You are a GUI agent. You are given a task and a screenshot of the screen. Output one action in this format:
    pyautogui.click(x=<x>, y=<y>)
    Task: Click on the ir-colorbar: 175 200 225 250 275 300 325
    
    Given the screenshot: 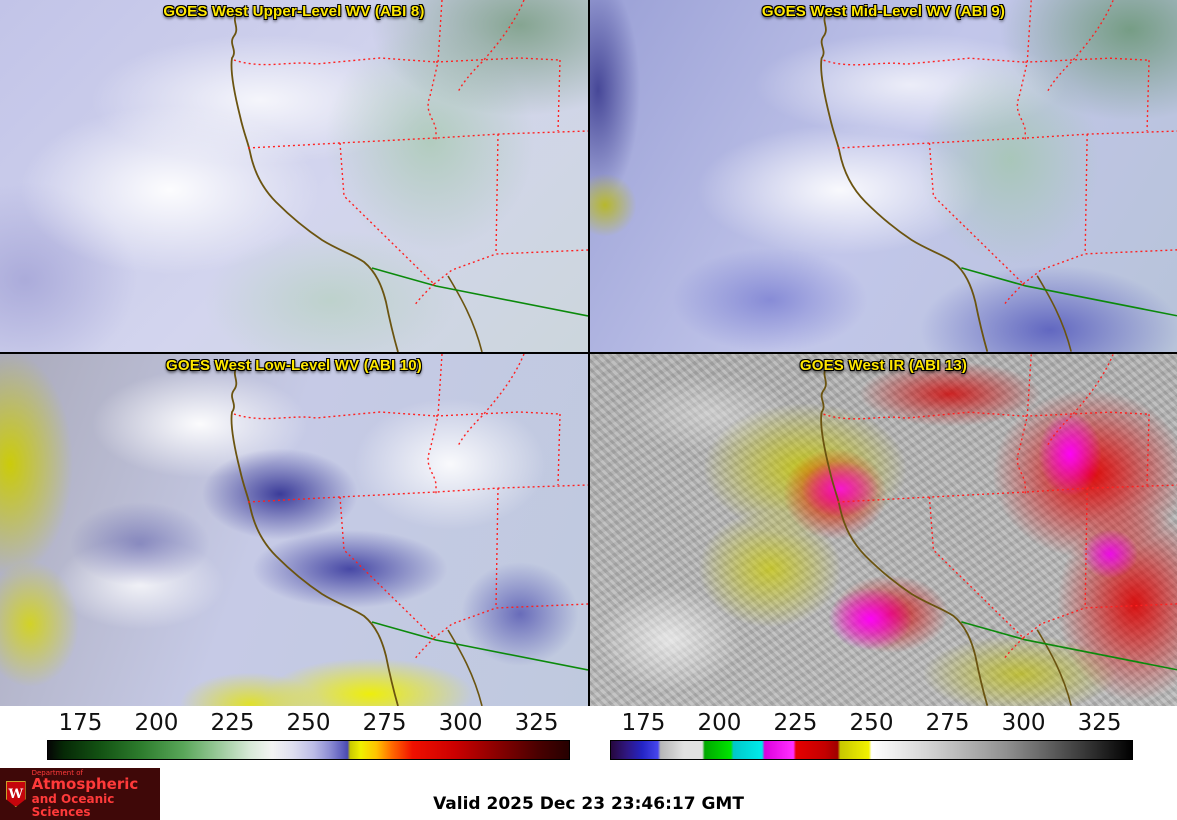 What is the action you would take?
    pyautogui.click(x=871, y=737)
    